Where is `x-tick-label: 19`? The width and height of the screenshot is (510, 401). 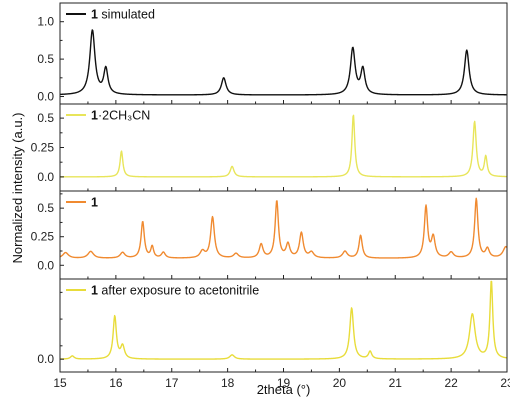
x-tick-label: 19 is located at coordinates (284, 383).